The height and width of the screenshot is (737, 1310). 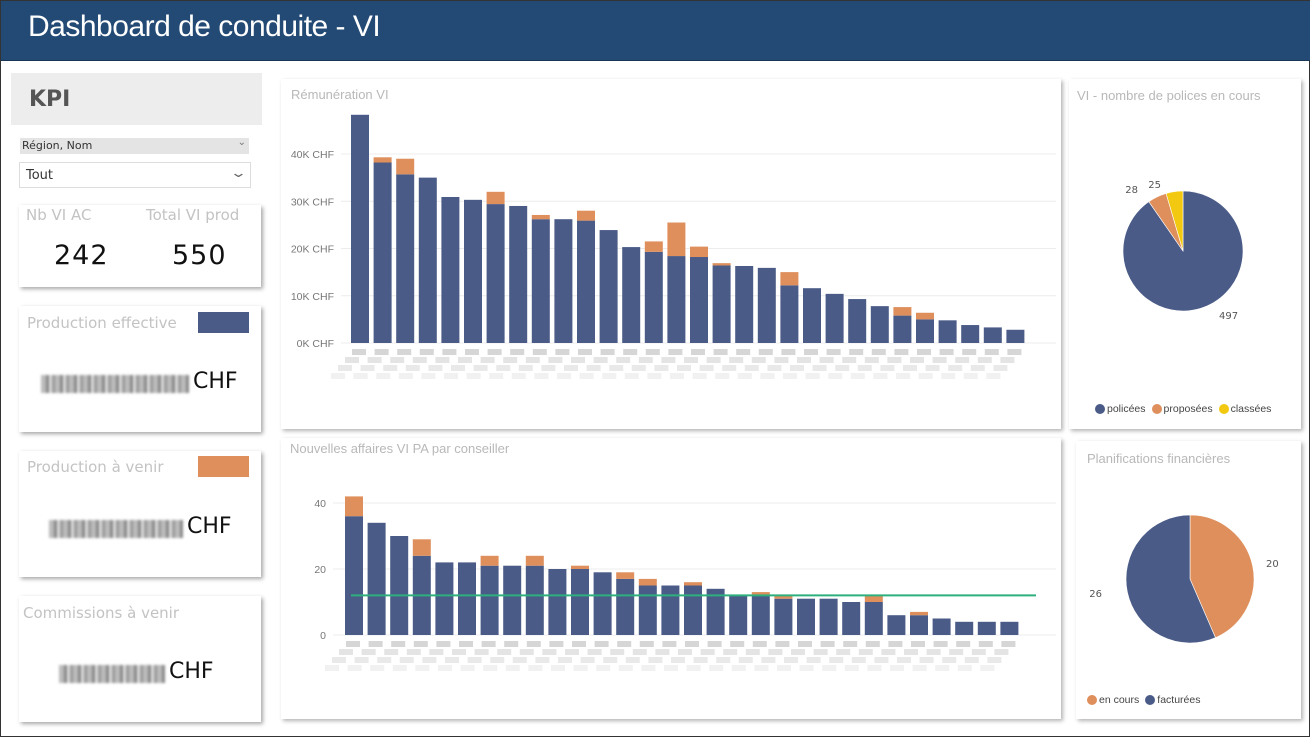 I want to click on currency-unit: CHF, so click(x=209, y=526).